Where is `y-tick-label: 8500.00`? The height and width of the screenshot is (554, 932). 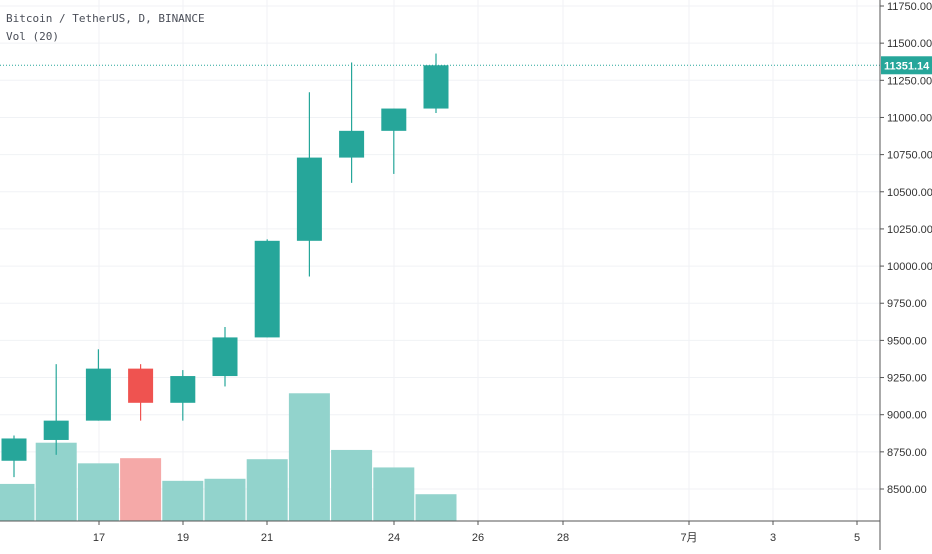
y-tick-label: 8500.00 is located at coordinates (907, 490).